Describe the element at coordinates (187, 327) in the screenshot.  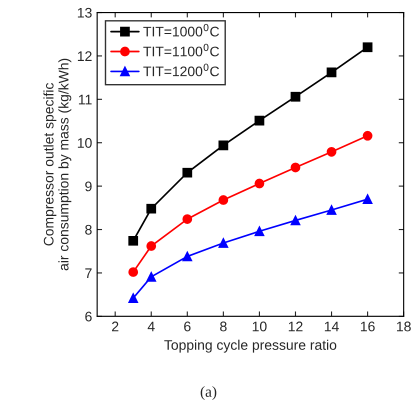
I see `x-tick-label: 6` at that location.